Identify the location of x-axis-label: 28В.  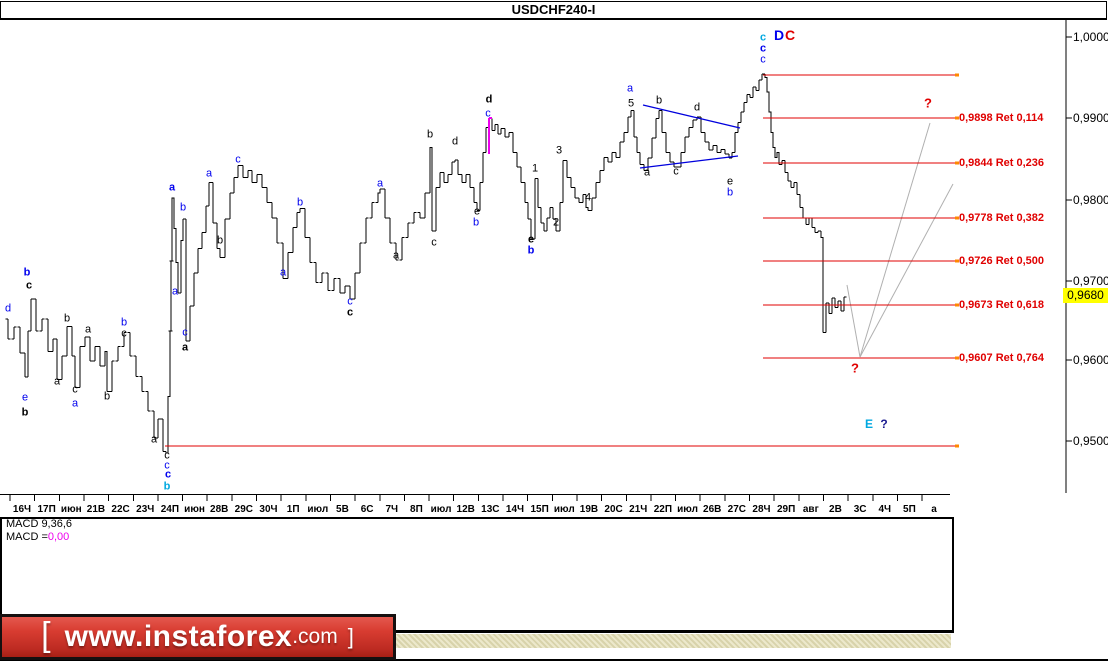
(219, 509).